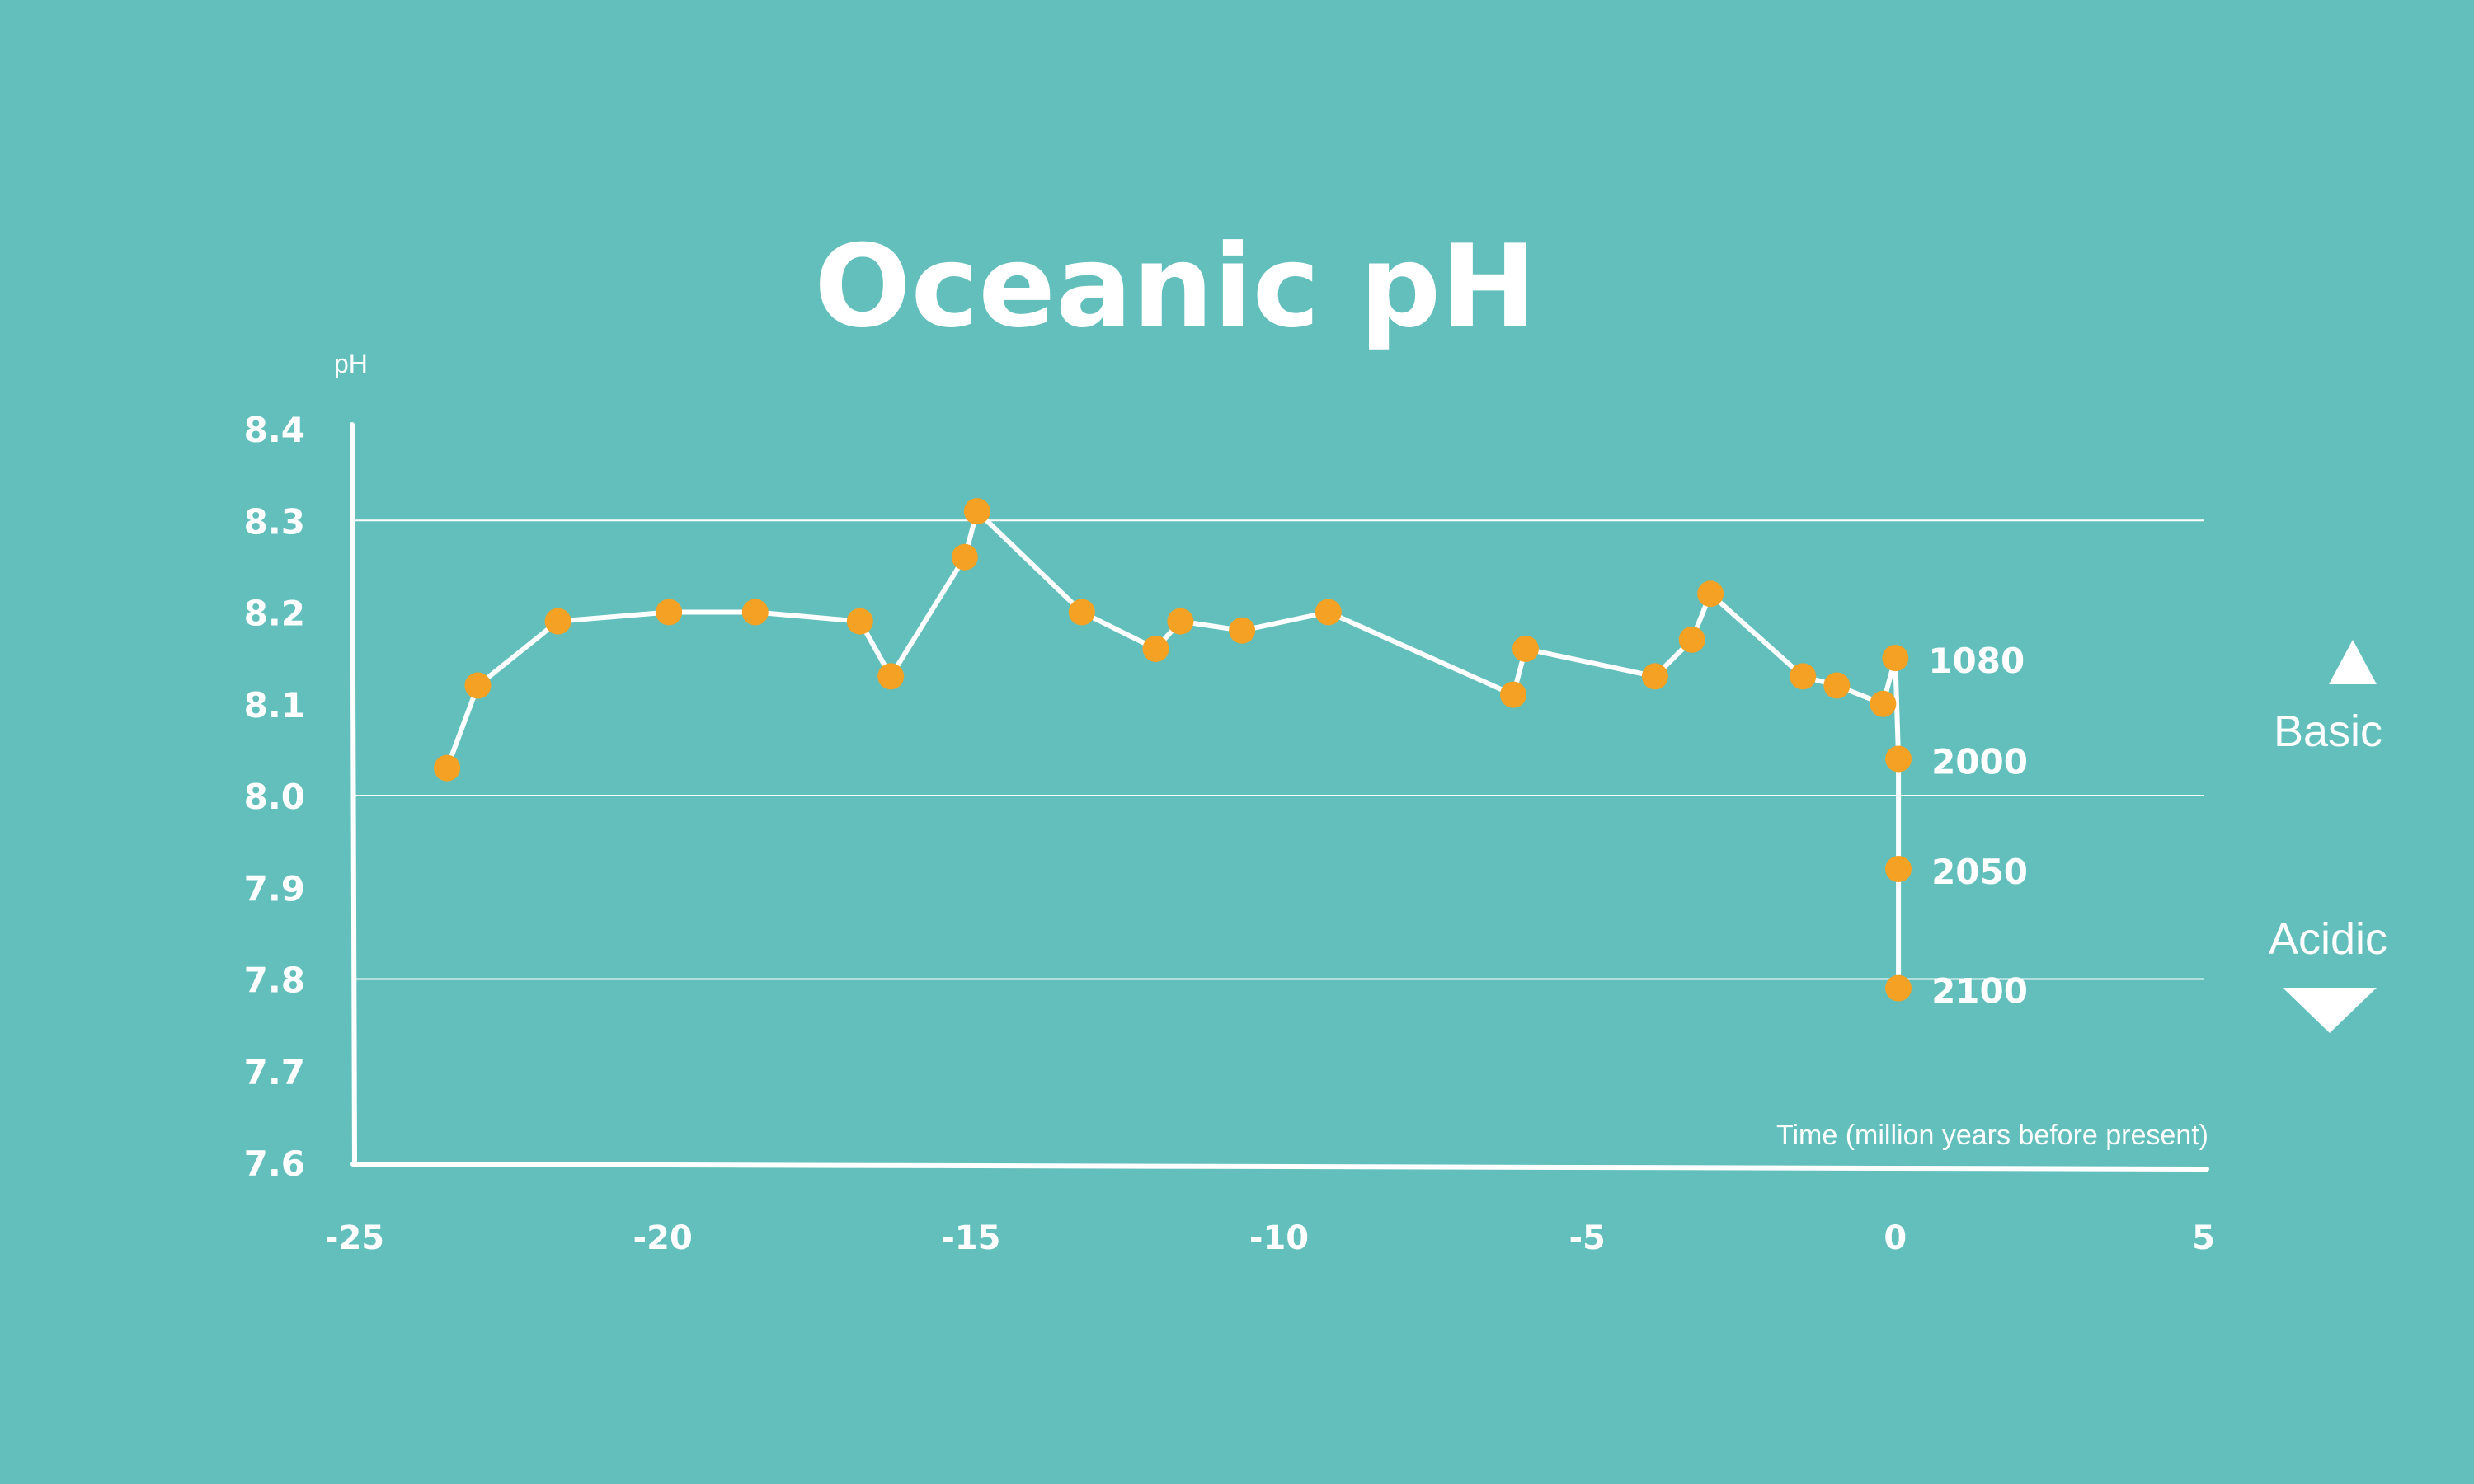 The height and width of the screenshot is (1484, 2474). Describe the element at coordinates (274, 1072) in the screenshot. I see `y-tick-label: 7.7` at that location.